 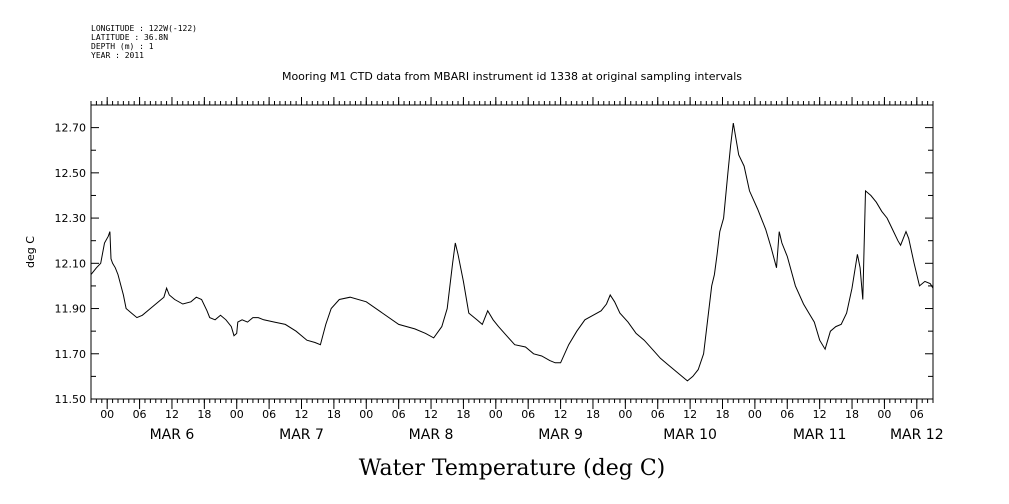 I want to click on y-tick-label: 11.50, so click(x=71, y=399).